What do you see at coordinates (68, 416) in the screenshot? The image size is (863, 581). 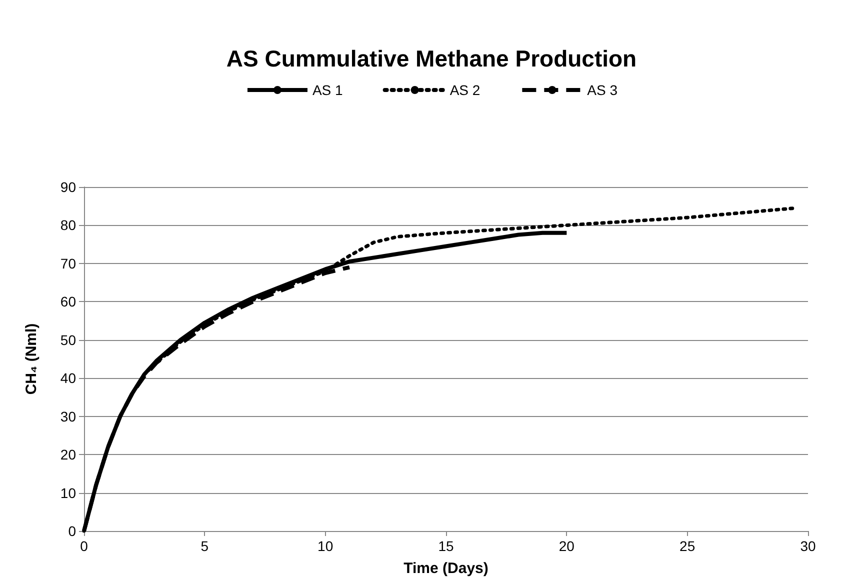 I see `y-tick-label: 30` at bounding box center [68, 416].